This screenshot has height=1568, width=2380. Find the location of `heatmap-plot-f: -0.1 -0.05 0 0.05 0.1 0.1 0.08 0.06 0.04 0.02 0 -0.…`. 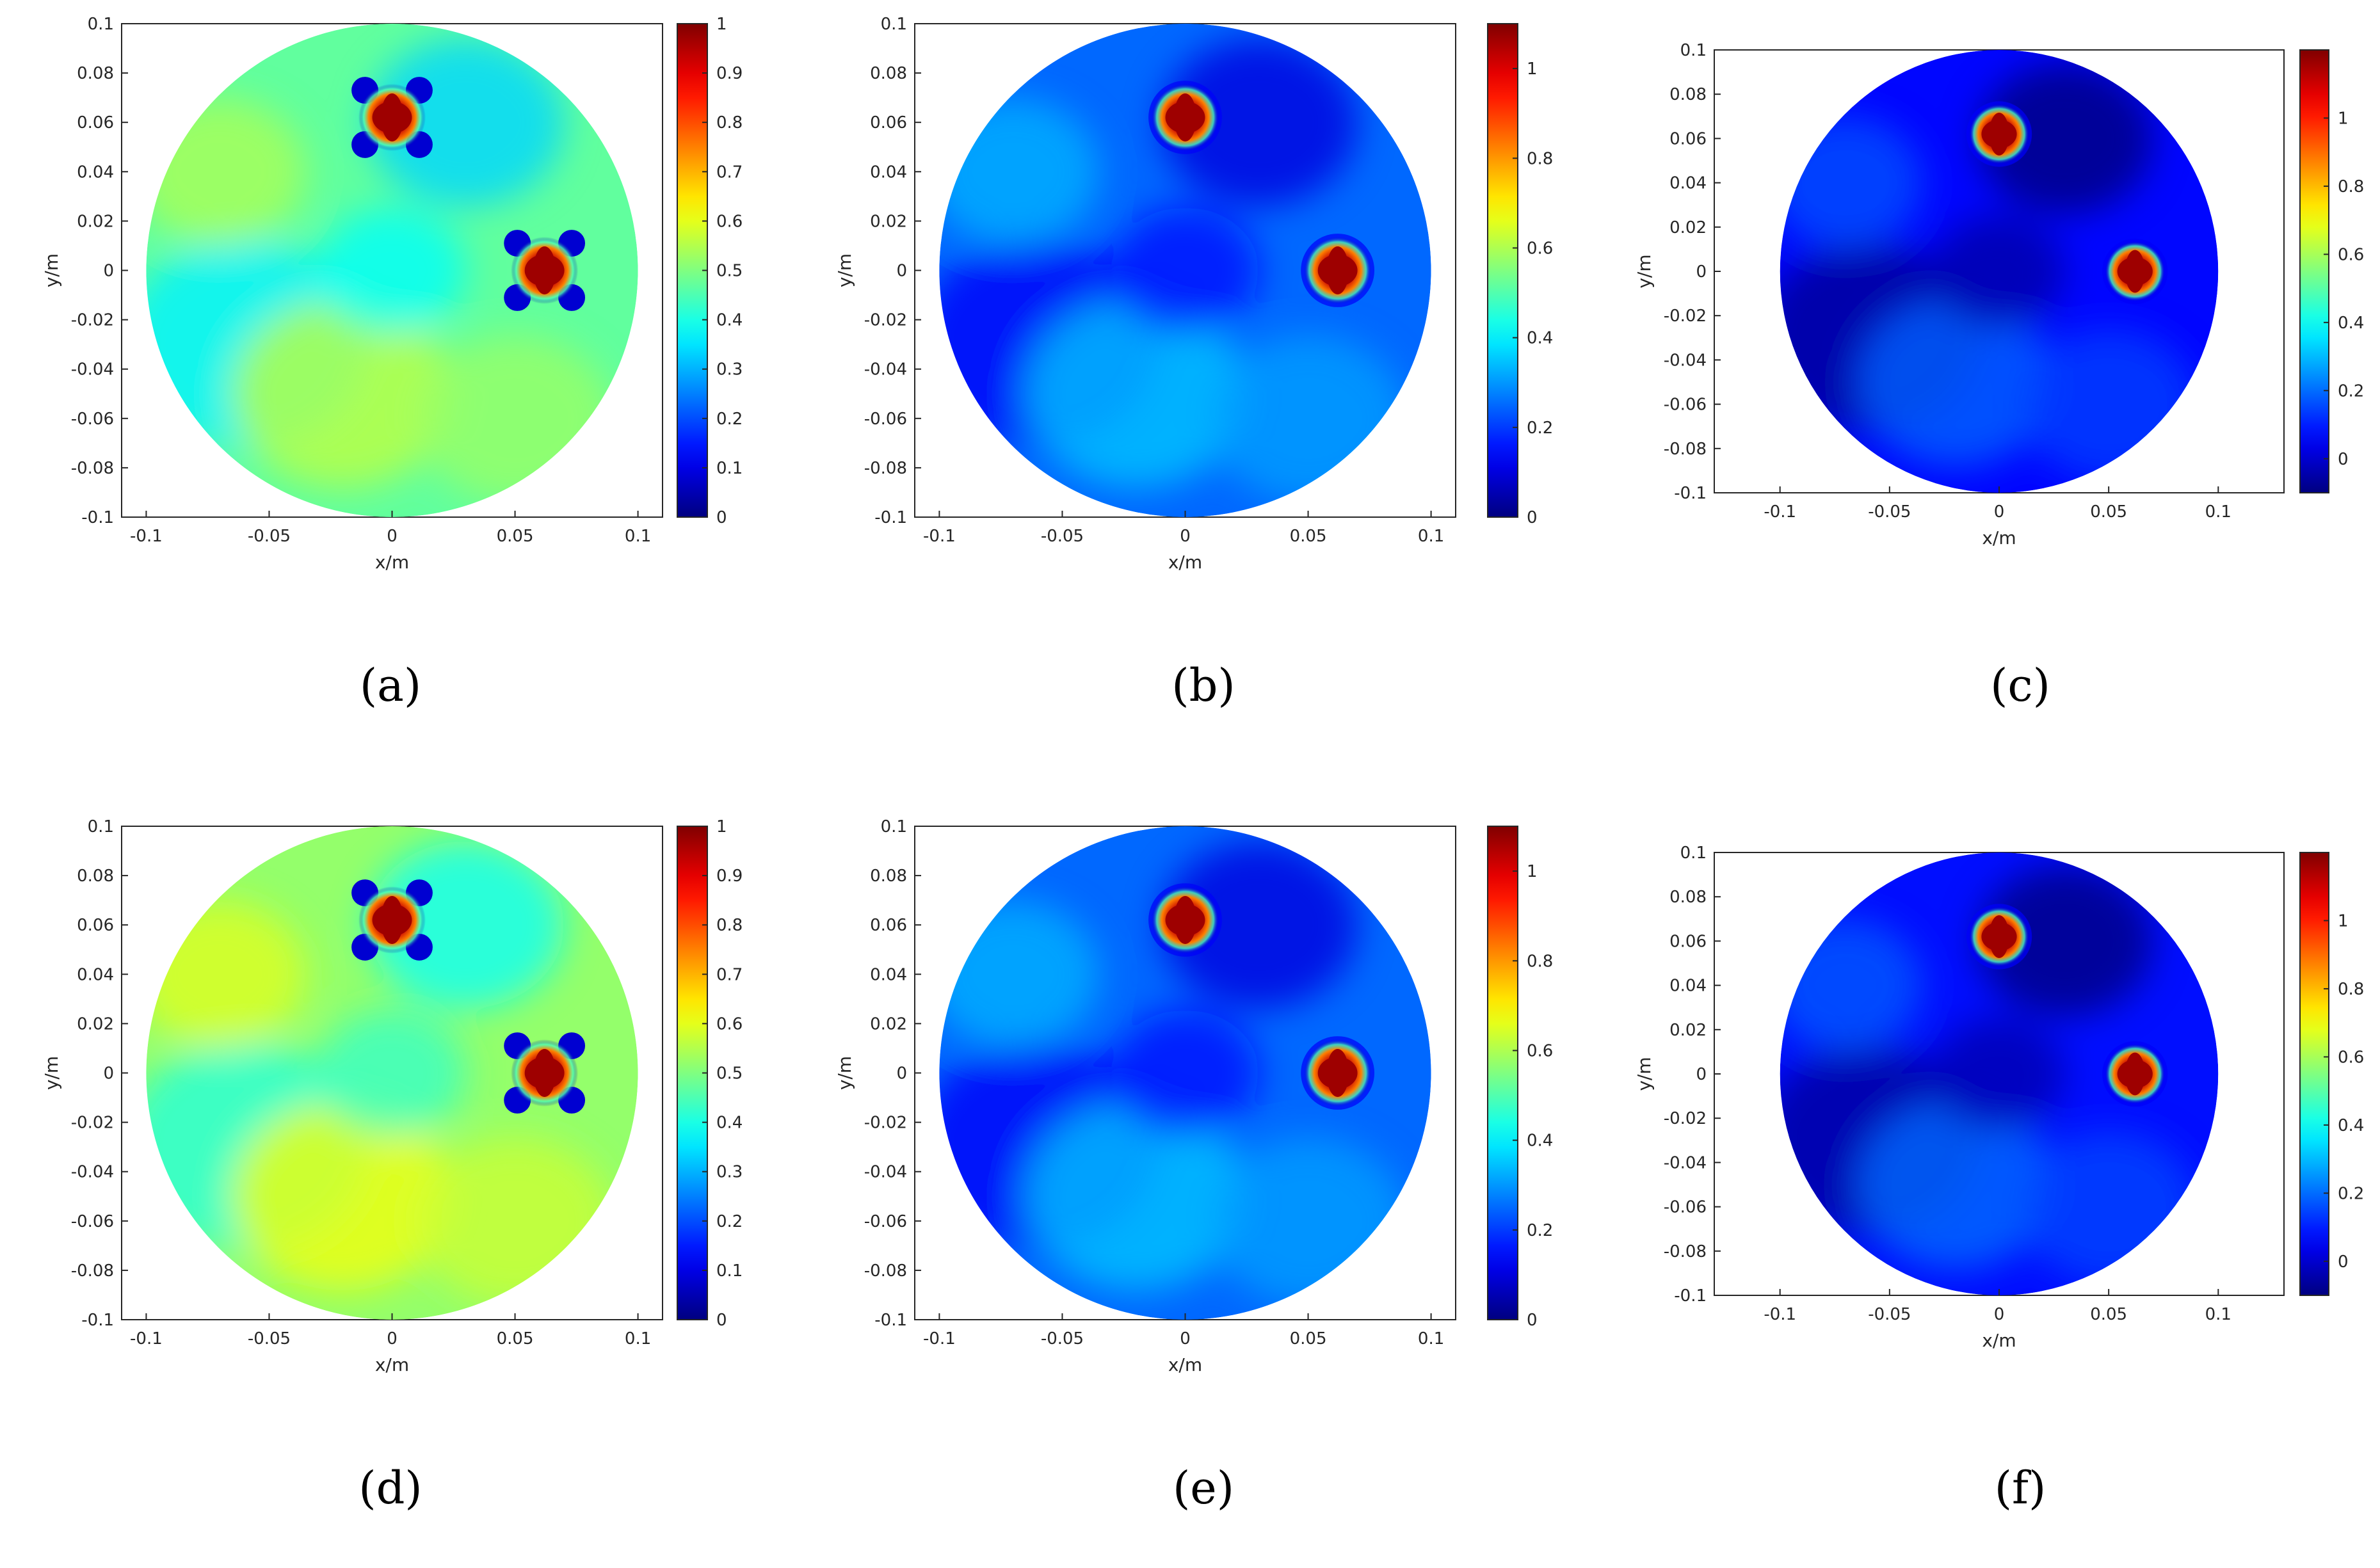

heatmap-plot-f: -0.1 -0.05 0 0.05 0.1 0.1 0.08 0.06 0.04 0.02 0 -0.… is located at coordinates (1999, 1097).